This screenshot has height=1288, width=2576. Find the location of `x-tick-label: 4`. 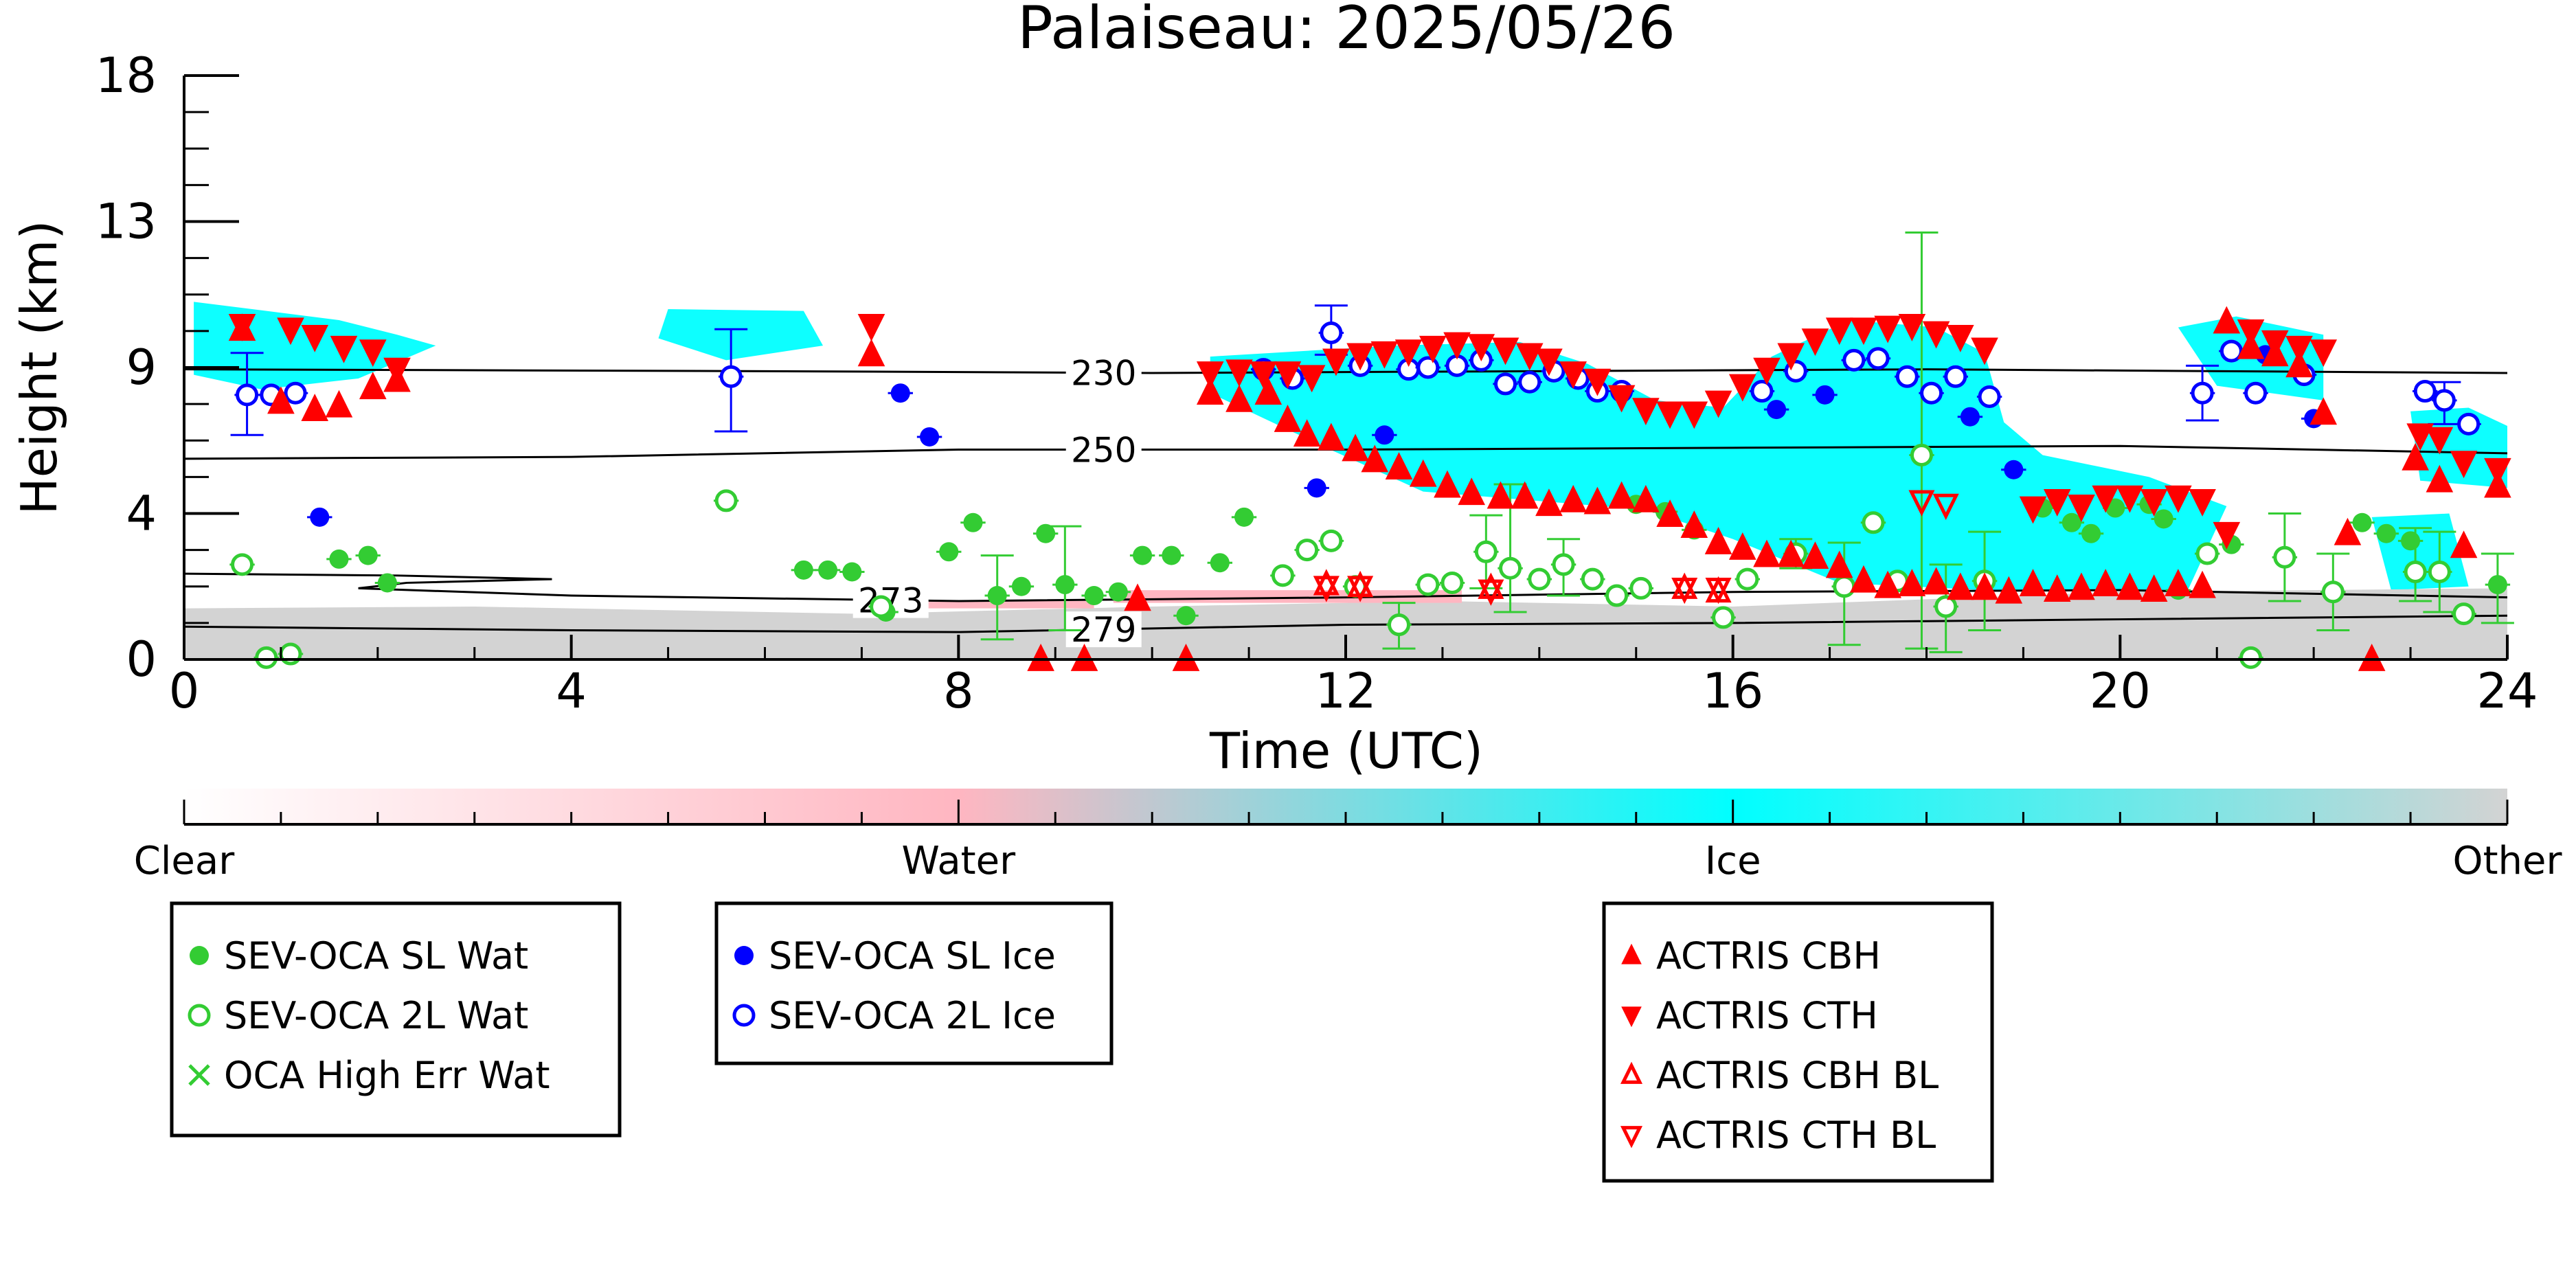

x-tick-label: 4 is located at coordinates (571, 691).